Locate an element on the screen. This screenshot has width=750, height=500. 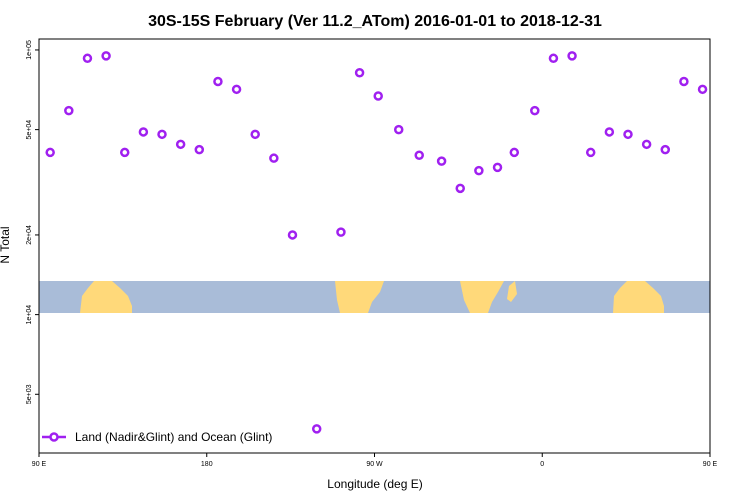
x-tick-label-4: 90 E is located at coordinates (710, 464).